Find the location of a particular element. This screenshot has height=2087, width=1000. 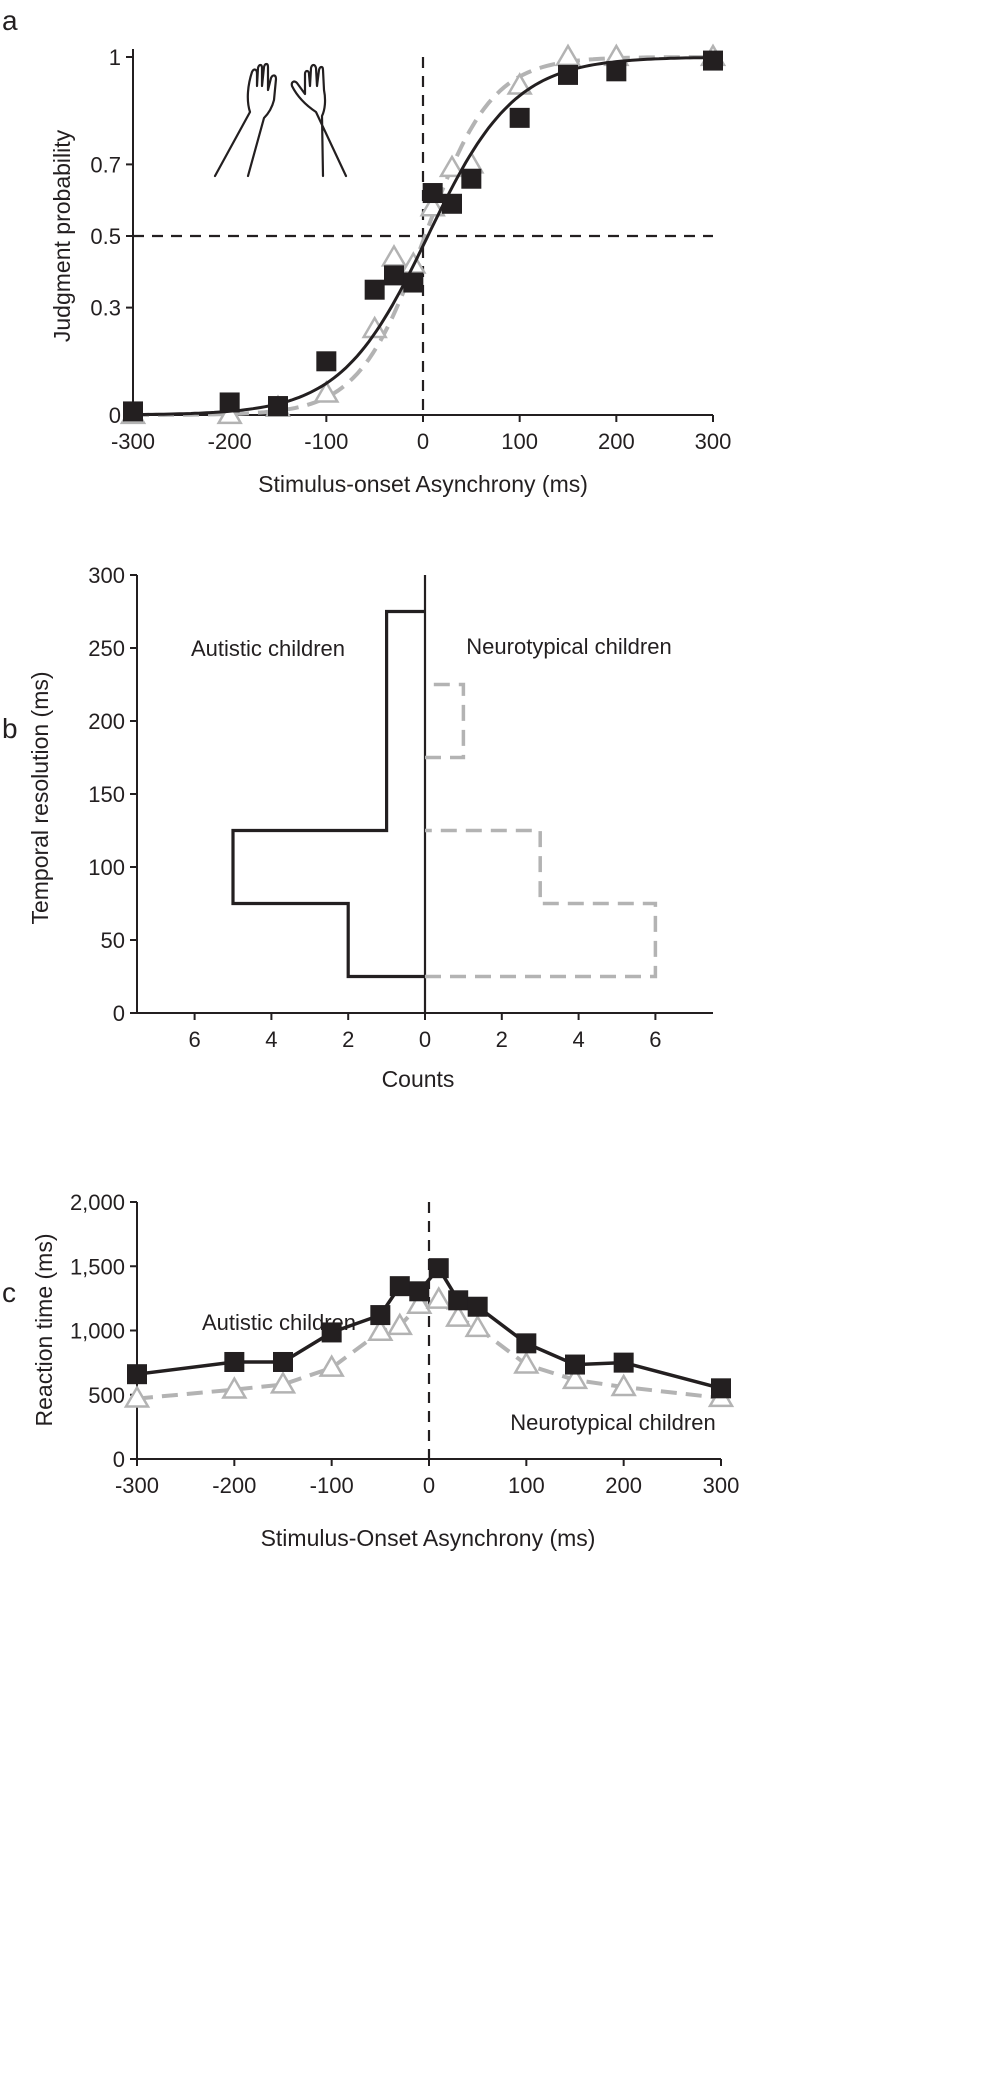

x-tick-label: 200 is located at coordinates (623, 1485).